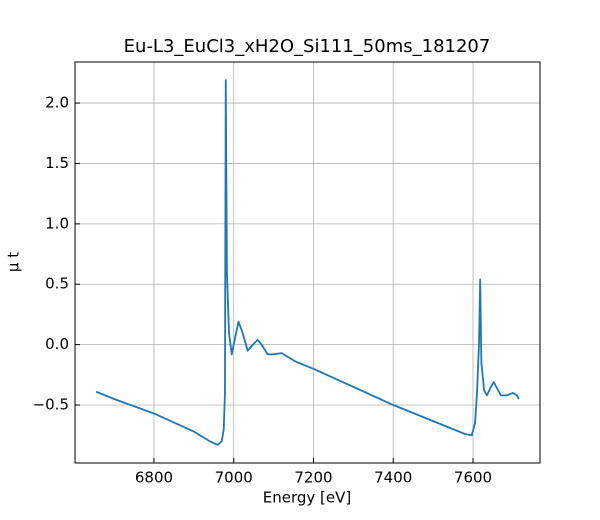  What do you see at coordinates (393, 478) in the screenshot?
I see `x-tick-label: 7400` at bounding box center [393, 478].